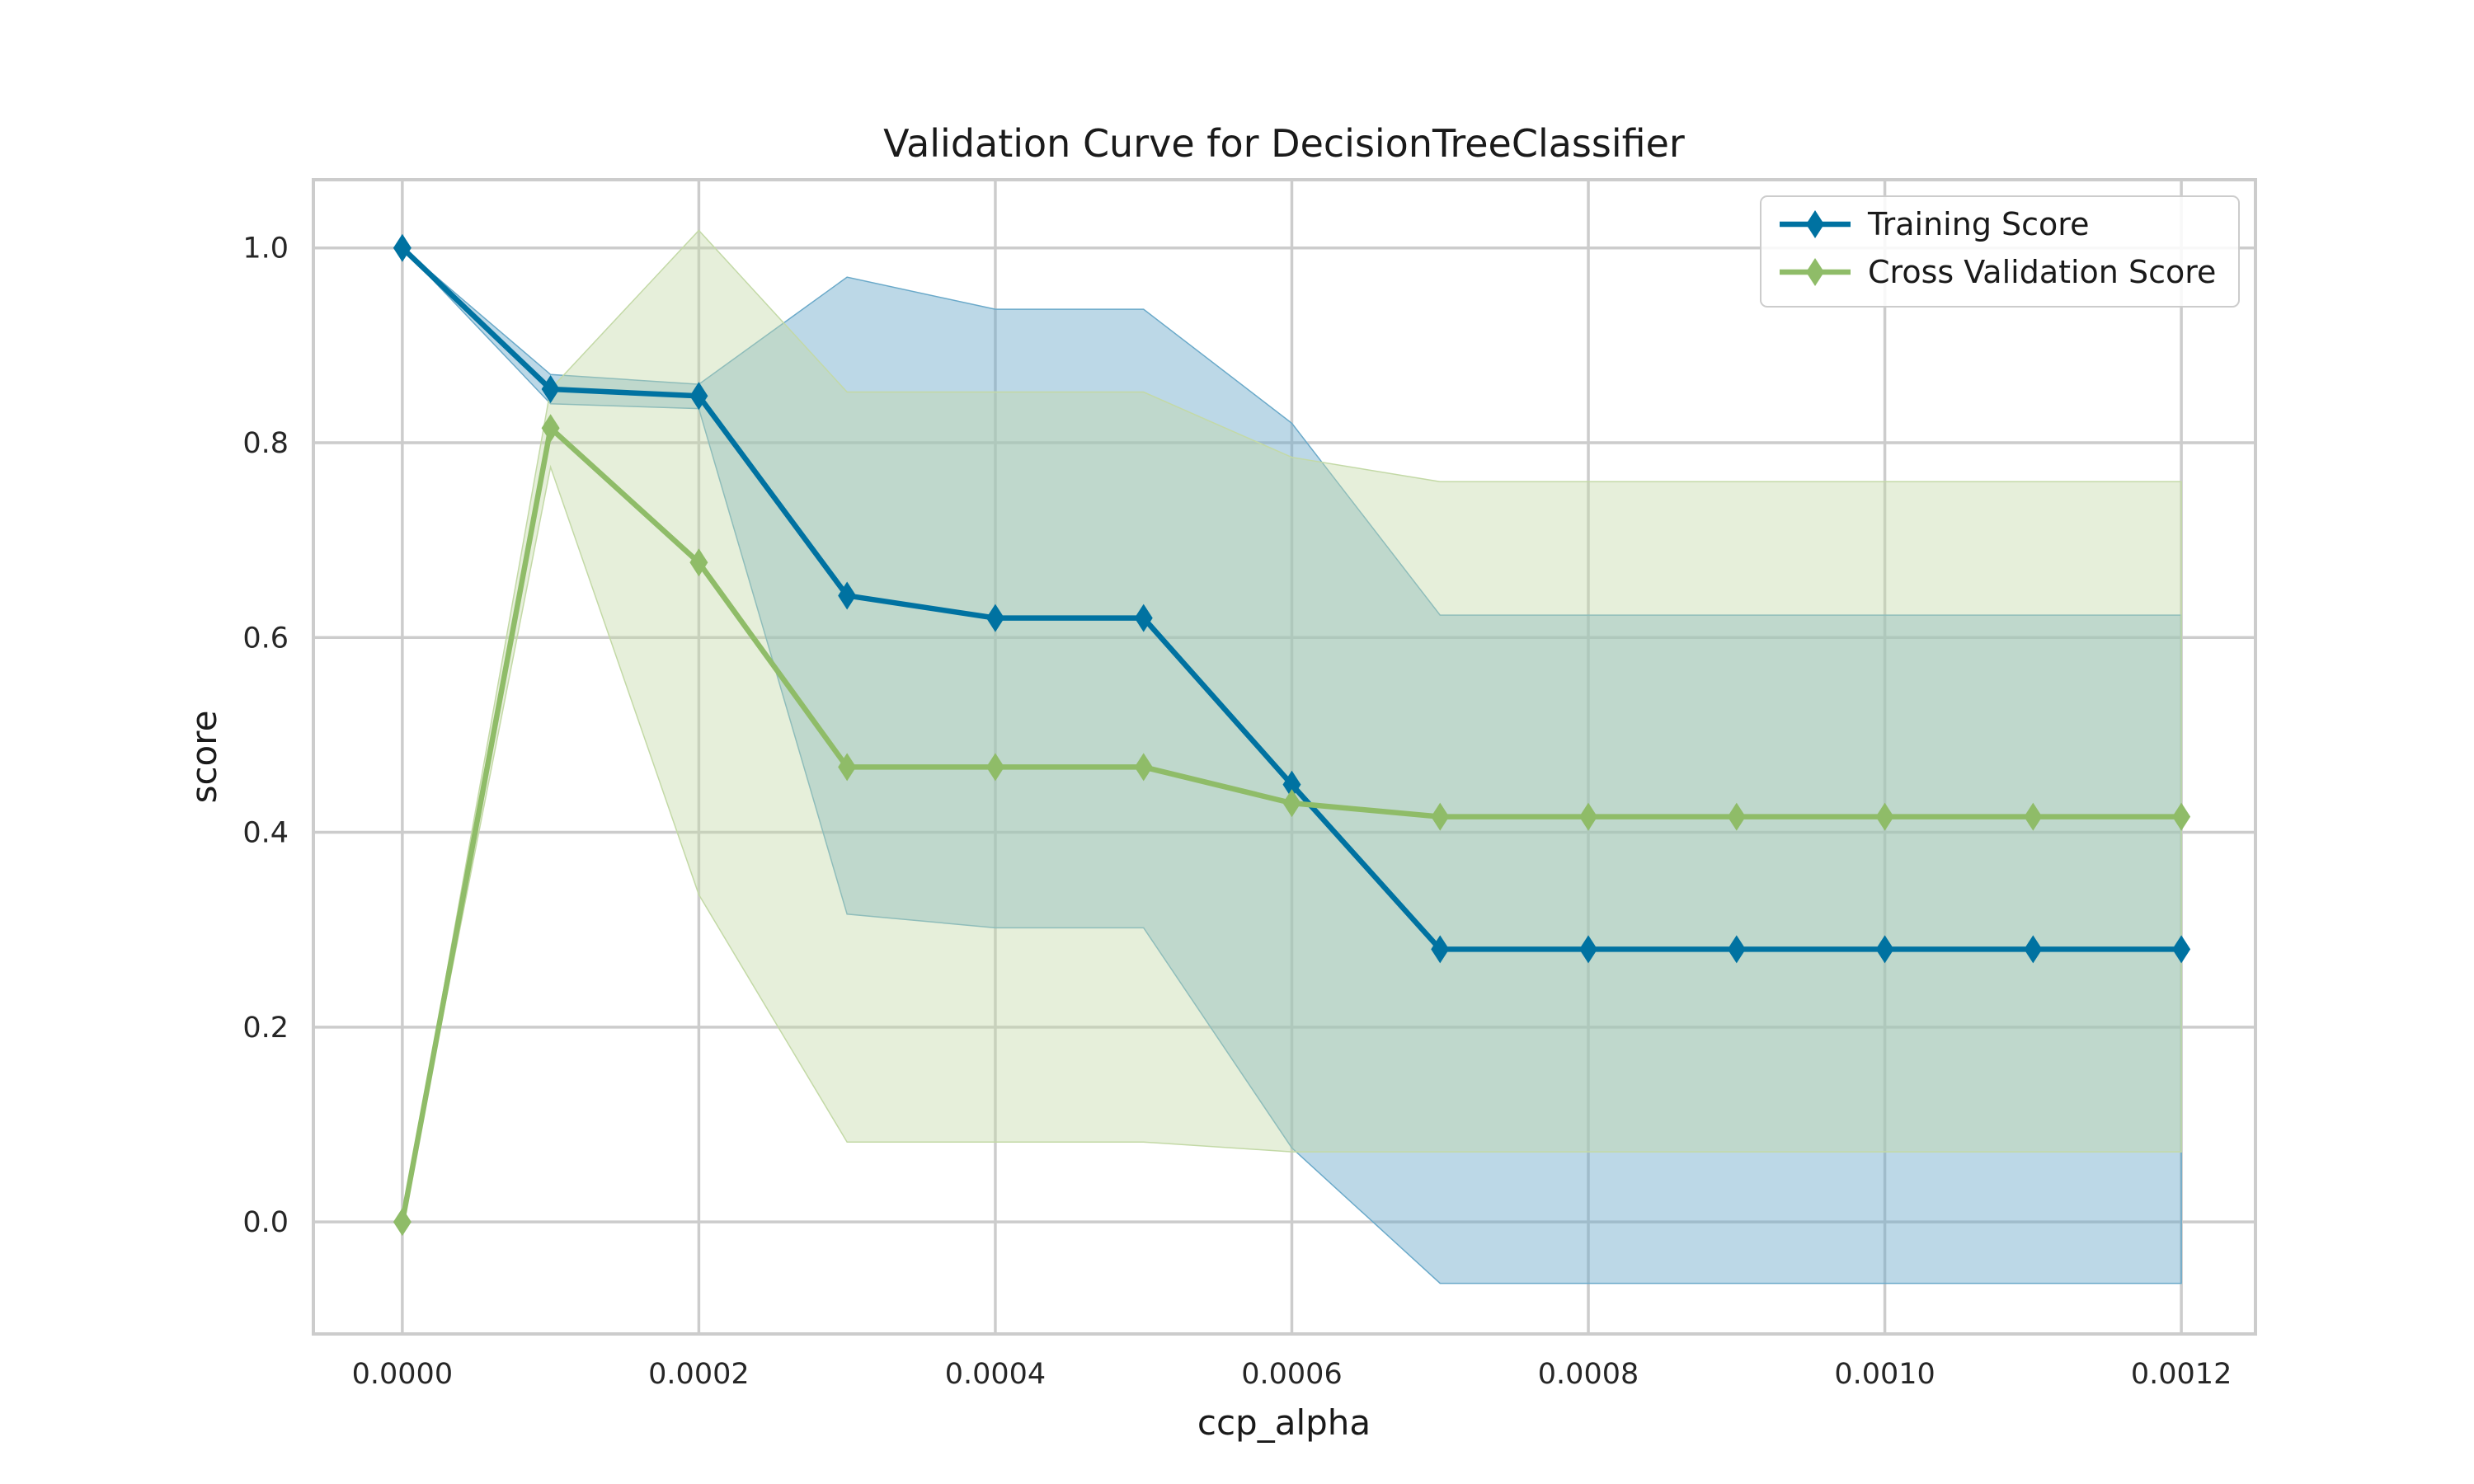 This screenshot has width=2474, height=1484. I want to click on legend-box, so click(2000, 251).